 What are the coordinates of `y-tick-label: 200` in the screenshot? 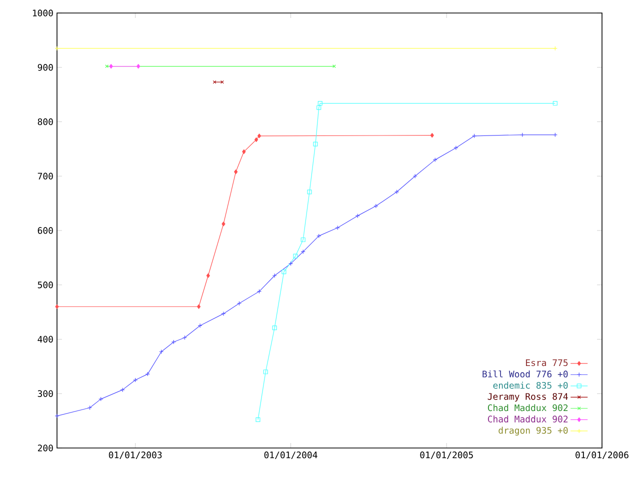 It's located at (45, 448).